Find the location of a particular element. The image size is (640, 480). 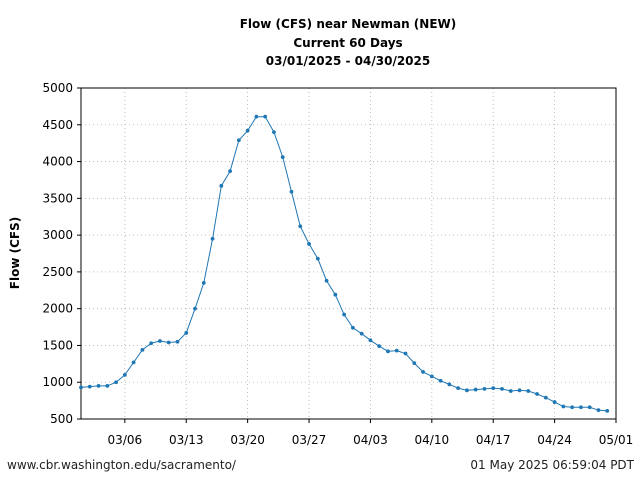

x-tick-label: 03/20 is located at coordinates (247, 440).